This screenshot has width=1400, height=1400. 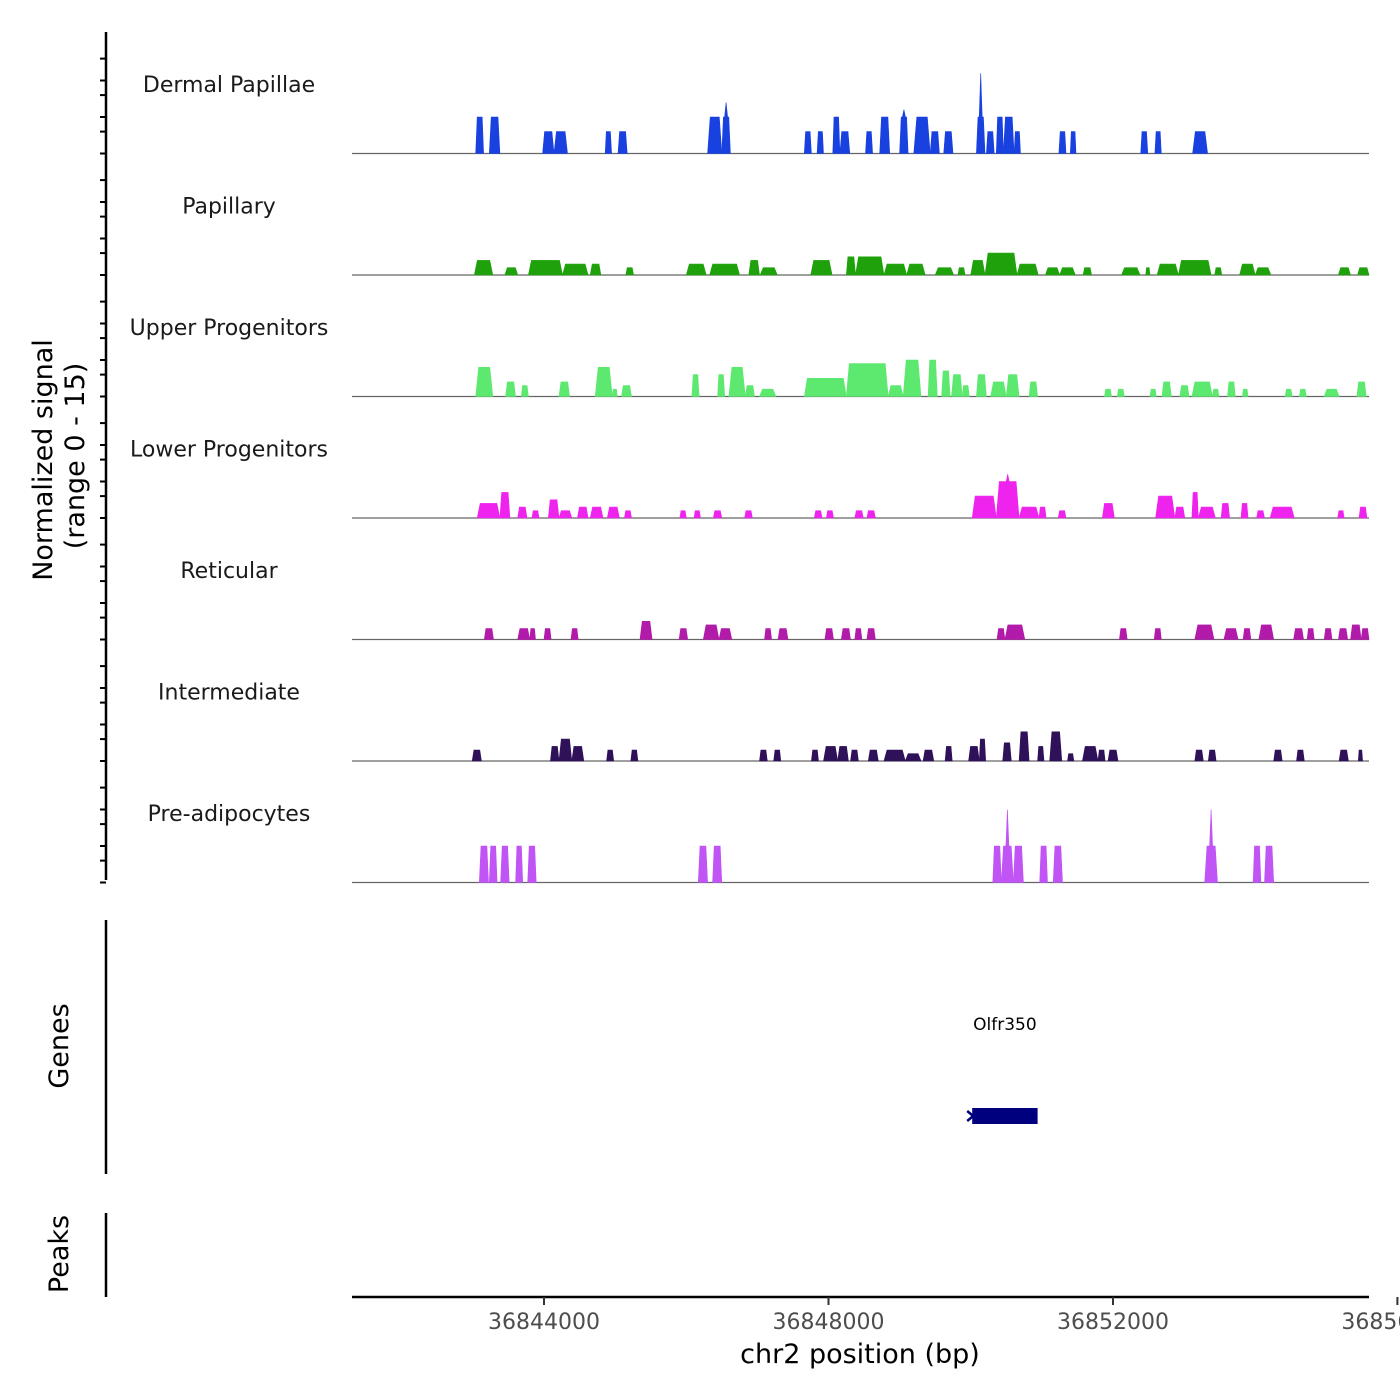 I want to click on track-label: Reticular, so click(x=229, y=571).